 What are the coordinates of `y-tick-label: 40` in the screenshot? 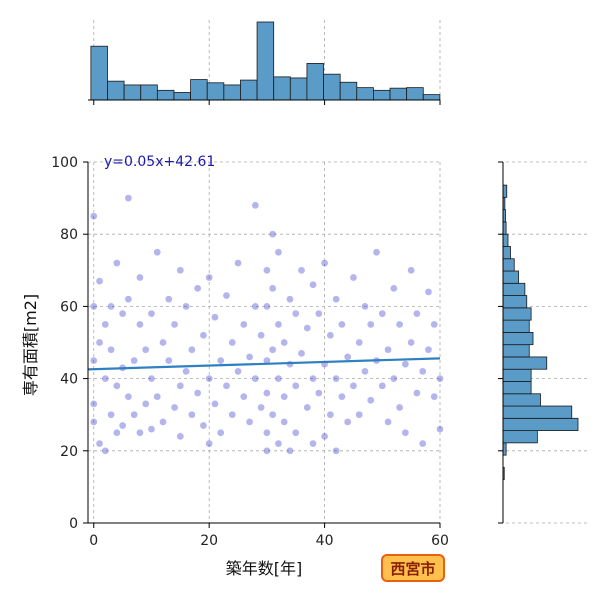 It's located at (69, 380).